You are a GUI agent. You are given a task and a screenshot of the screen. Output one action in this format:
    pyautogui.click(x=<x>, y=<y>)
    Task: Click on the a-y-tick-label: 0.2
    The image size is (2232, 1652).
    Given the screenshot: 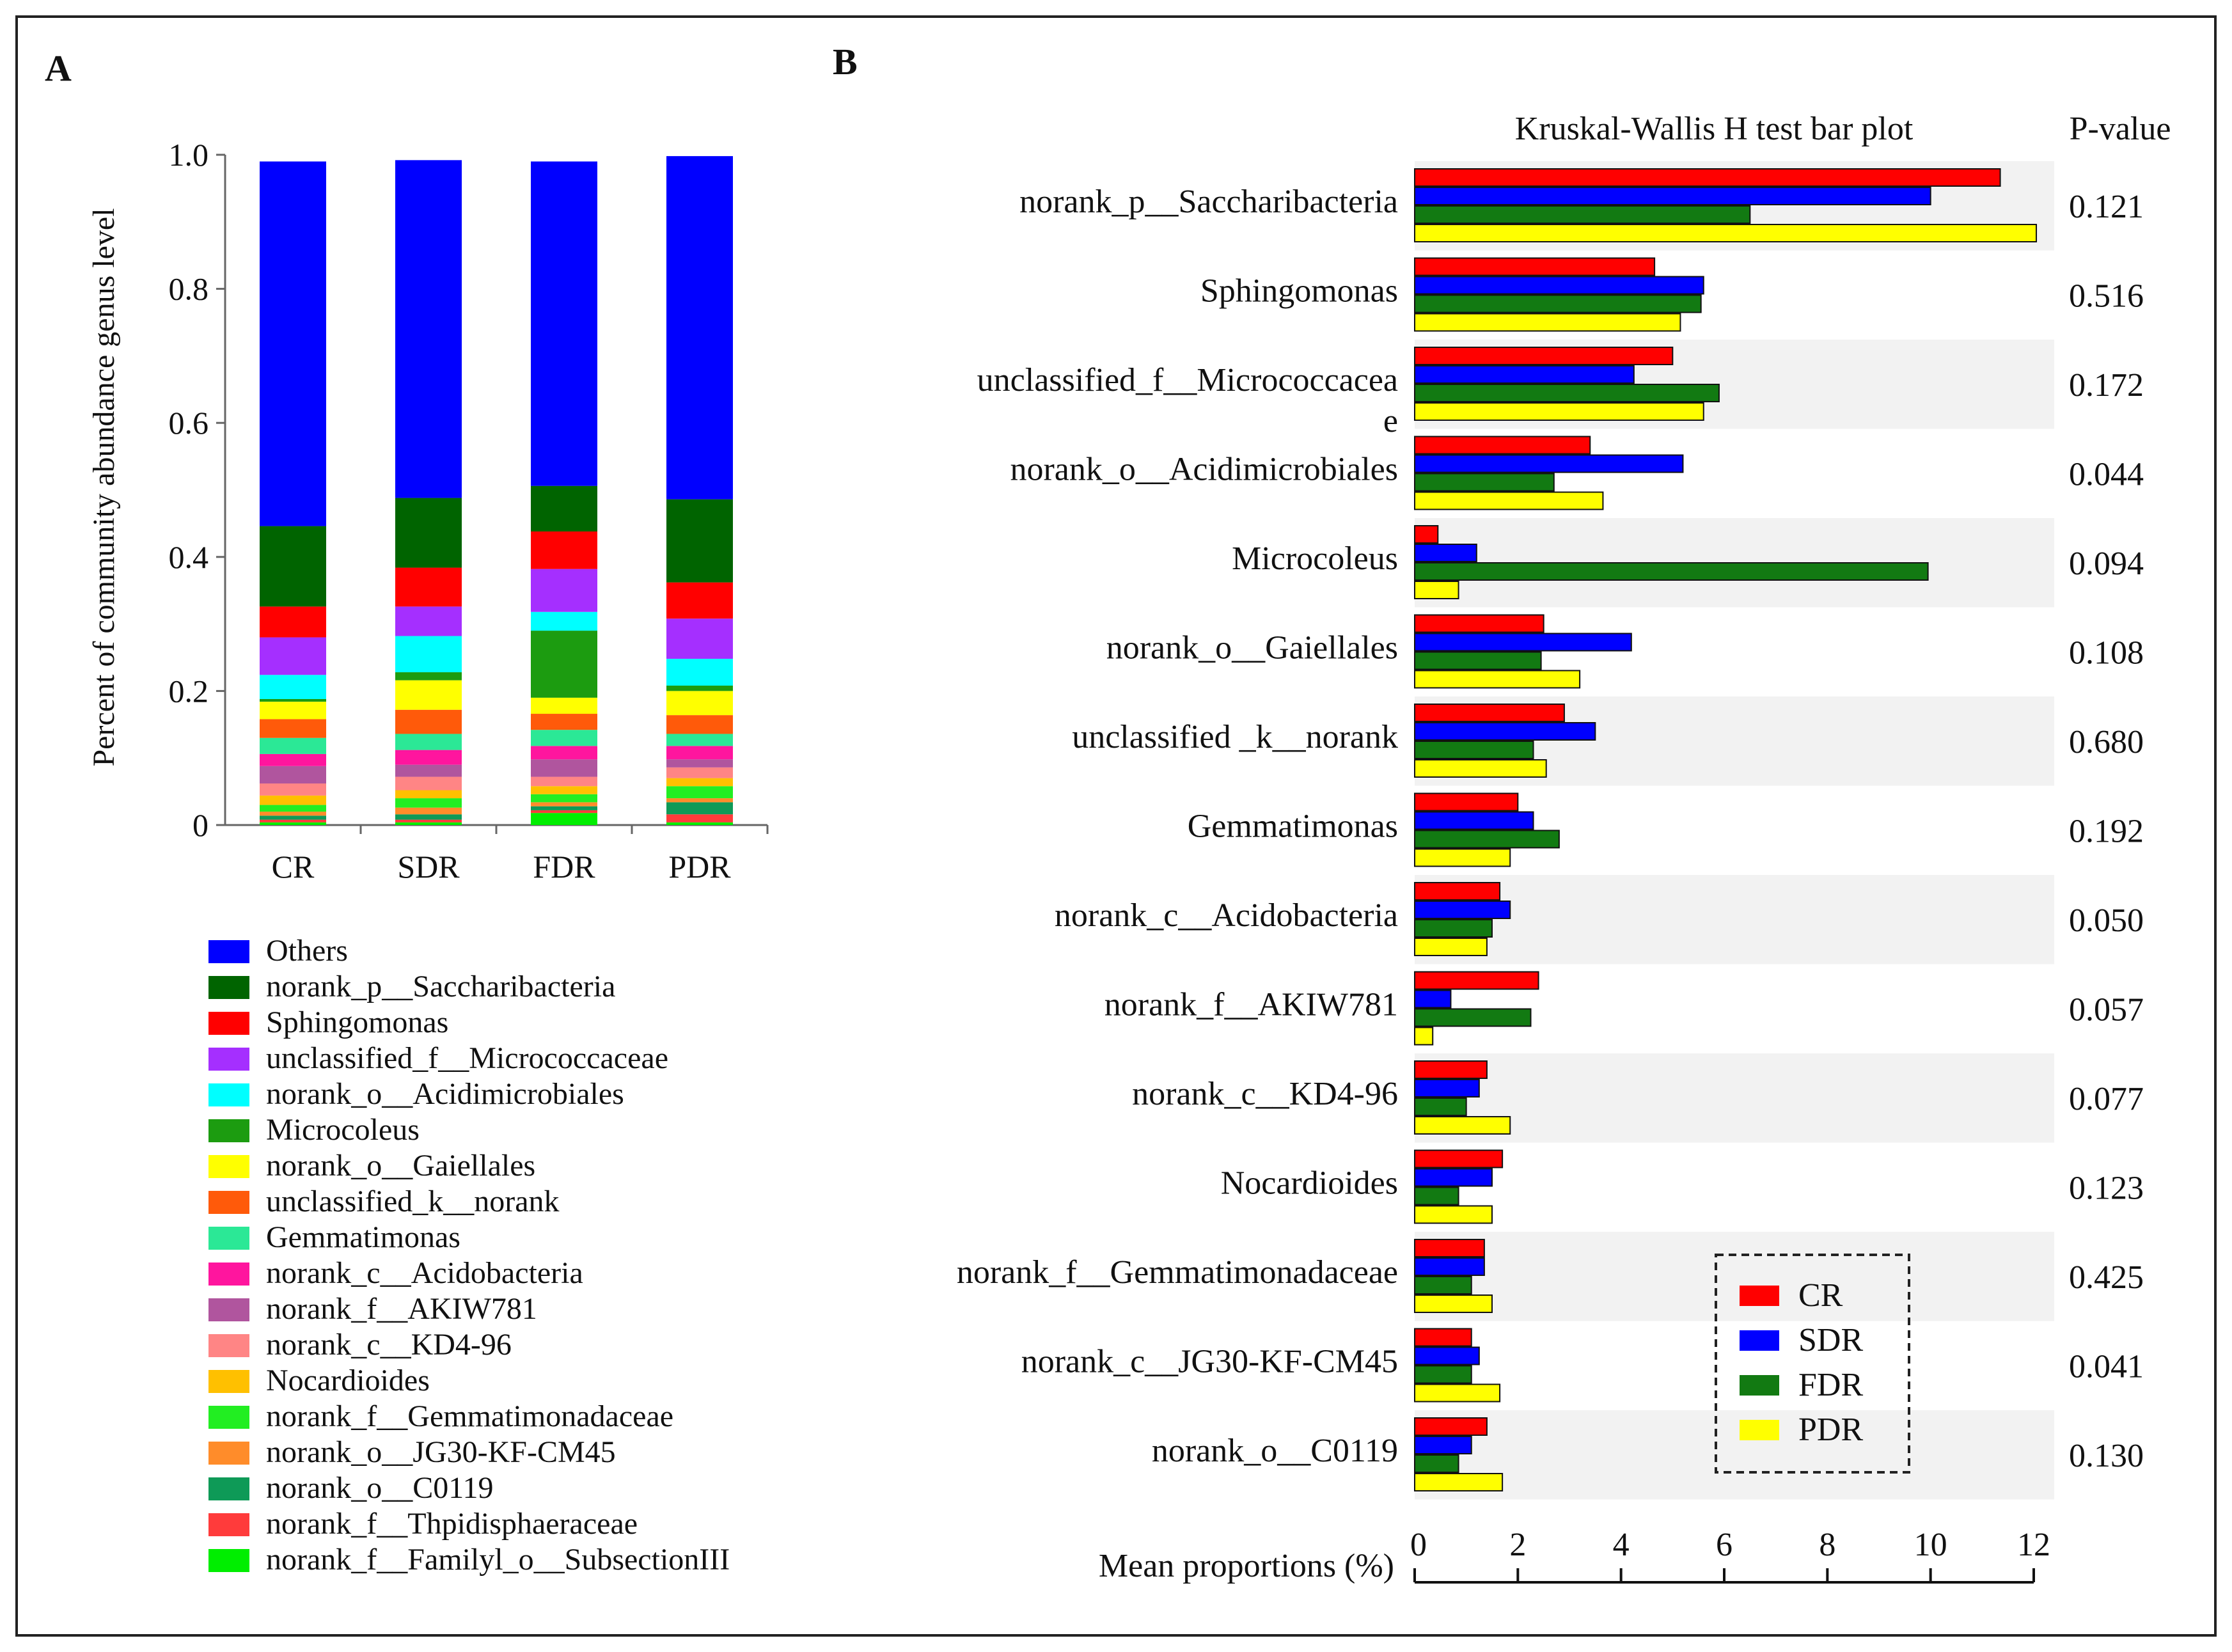 What is the action you would take?
    pyautogui.click(x=189, y=691)
    